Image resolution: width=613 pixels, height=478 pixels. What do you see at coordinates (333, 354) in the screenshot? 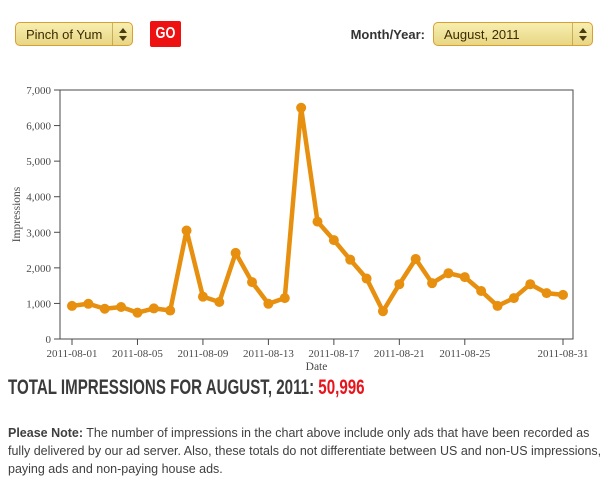
I see `svg-text: 2011-08-17` at bounding box center [333, 354].